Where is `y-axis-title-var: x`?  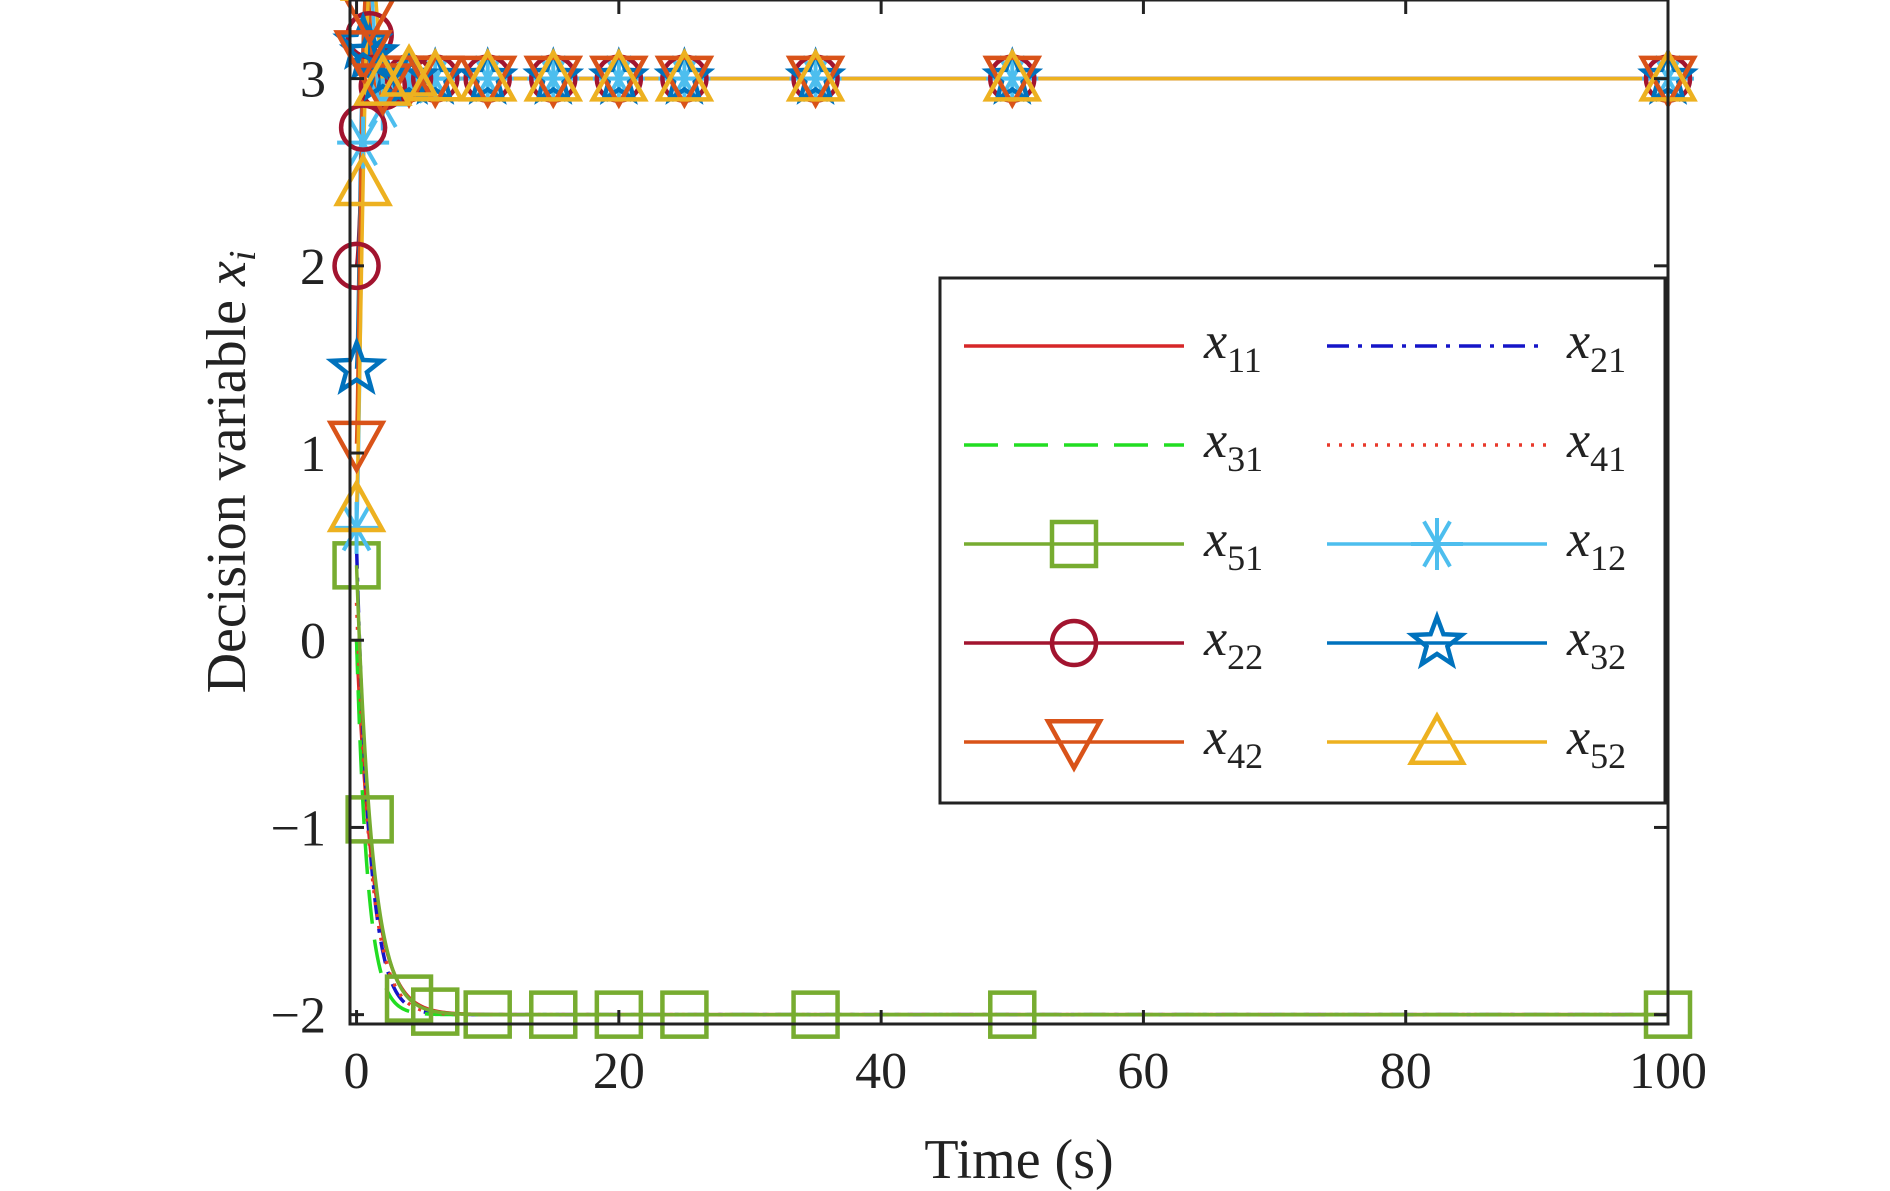 y-axis-title-var: x is located at coordinates (227, 274).